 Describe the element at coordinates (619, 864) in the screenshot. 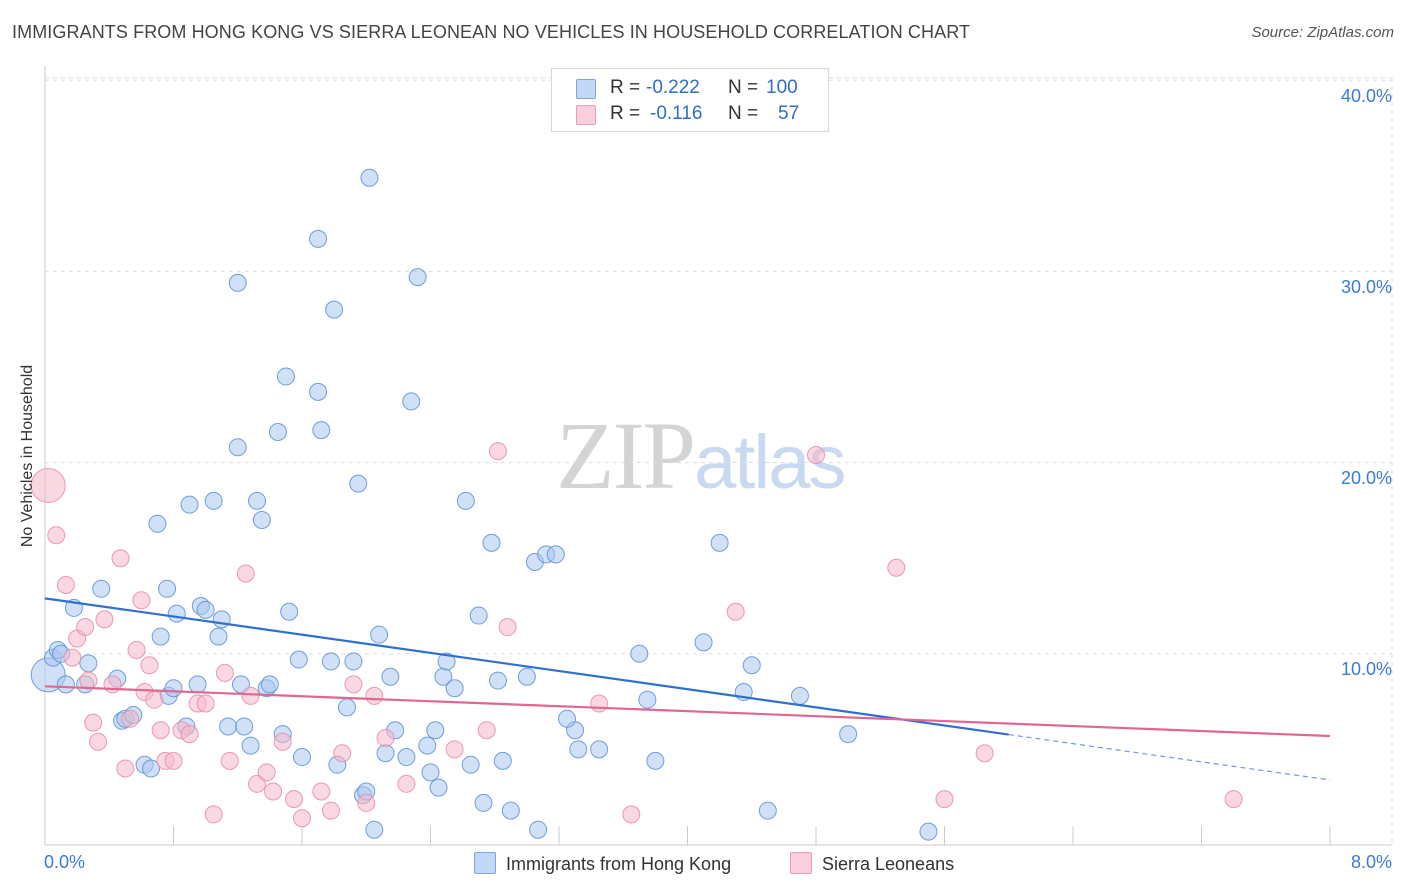

I see `bottom-legend-label-hong-kong: Immigrants from Hong Kong` at that location.